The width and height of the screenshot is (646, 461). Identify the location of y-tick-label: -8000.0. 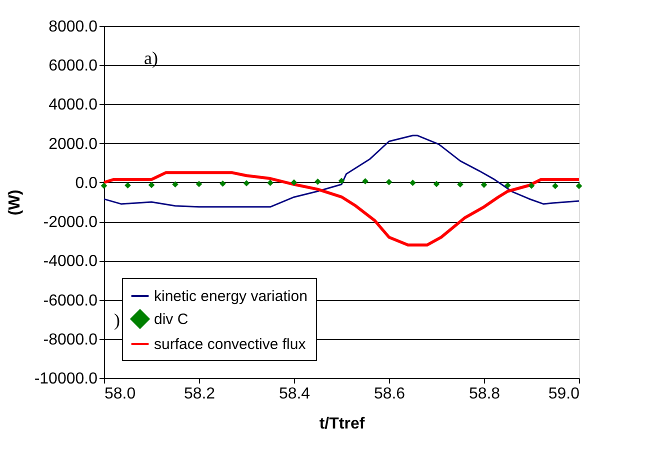
(70, 339).